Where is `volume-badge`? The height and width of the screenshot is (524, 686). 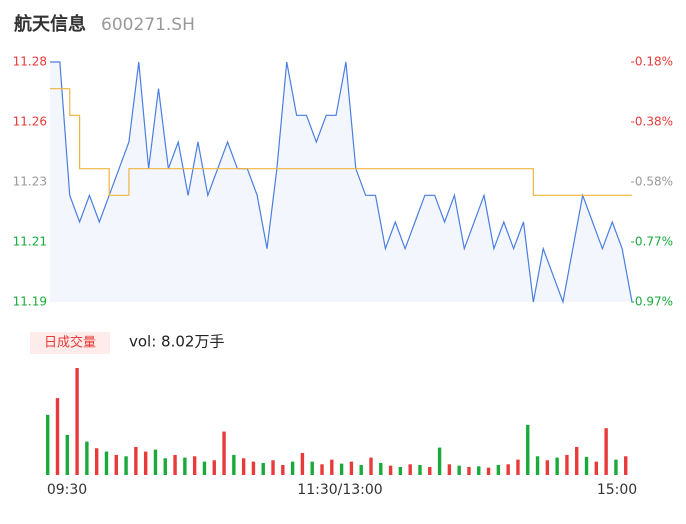 volume-badge is located at coordinates (70, 343).